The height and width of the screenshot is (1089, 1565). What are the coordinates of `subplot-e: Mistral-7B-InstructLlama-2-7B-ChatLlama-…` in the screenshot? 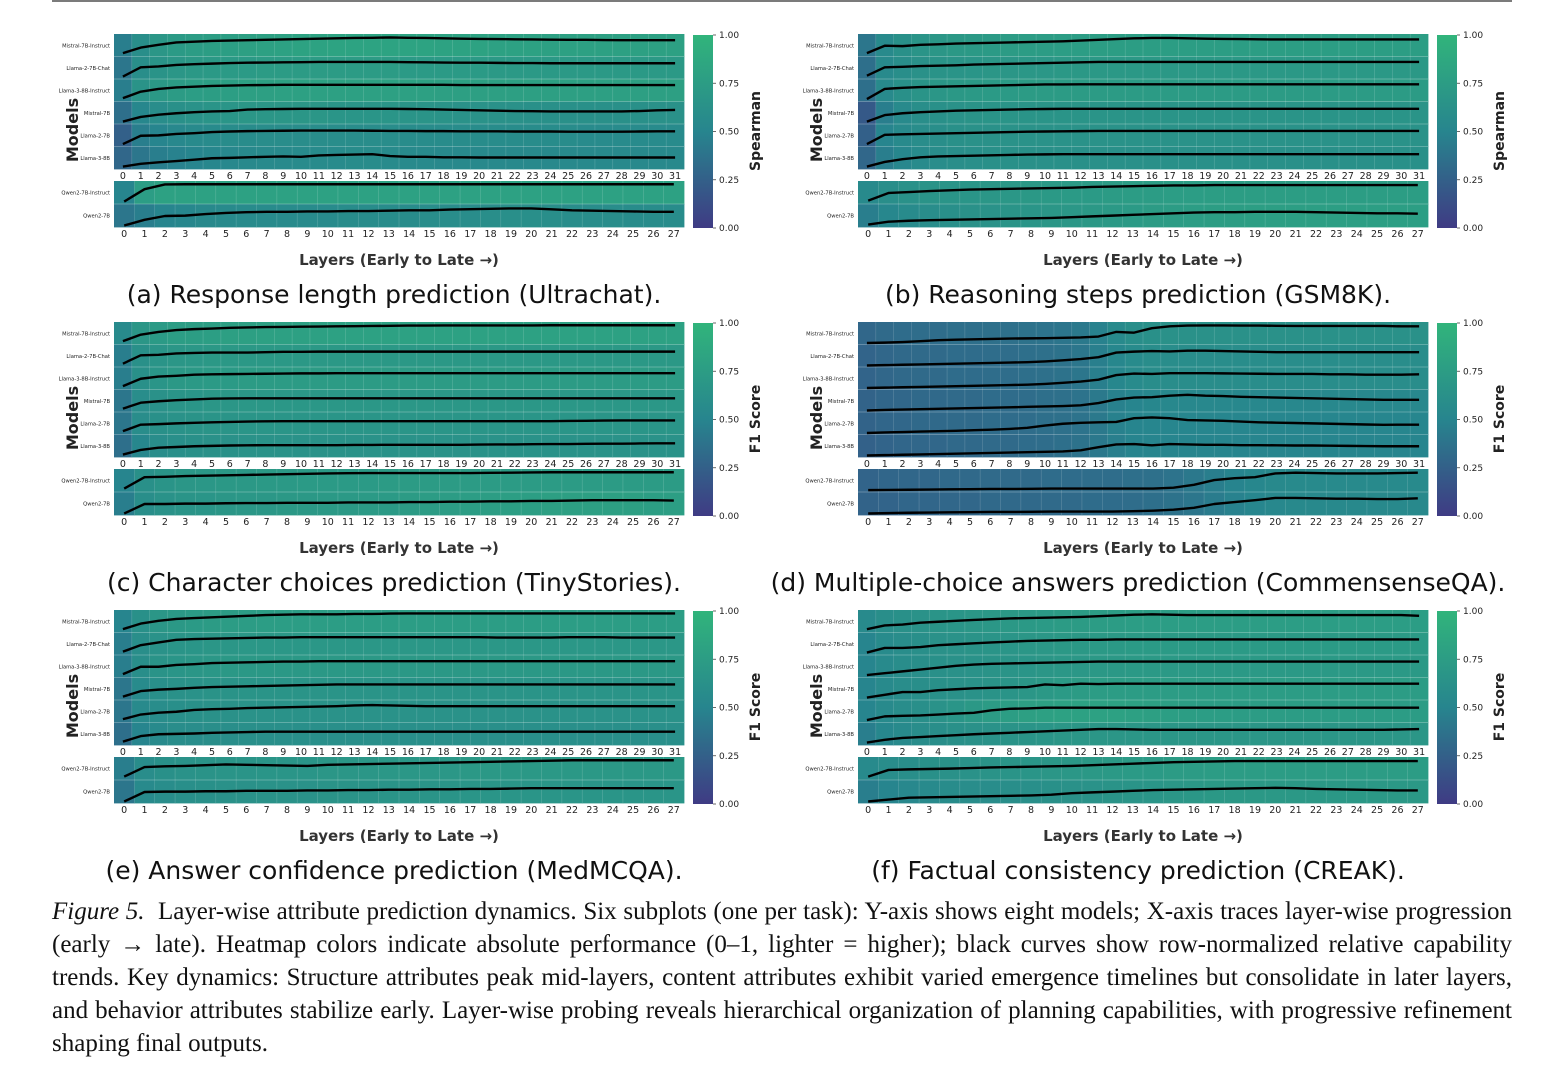 It's located at (411, 746).